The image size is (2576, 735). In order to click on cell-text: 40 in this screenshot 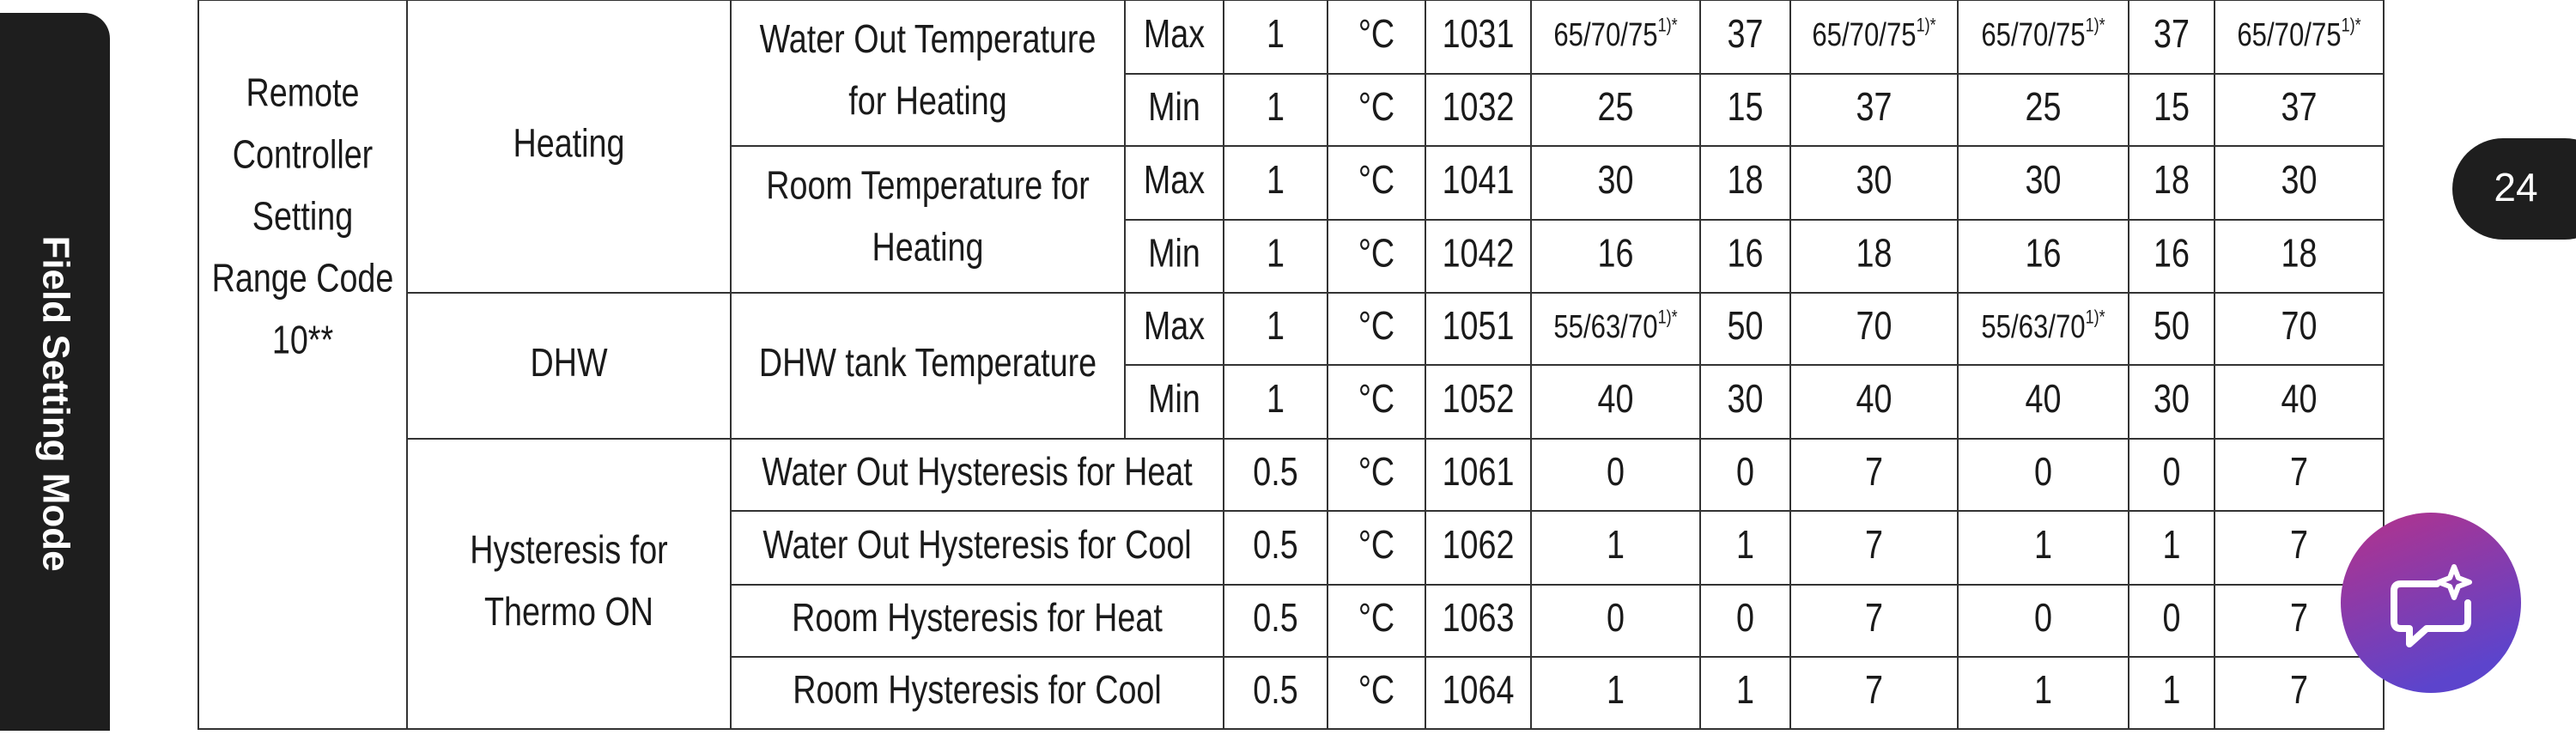, I will do `click(2299, 399)`.